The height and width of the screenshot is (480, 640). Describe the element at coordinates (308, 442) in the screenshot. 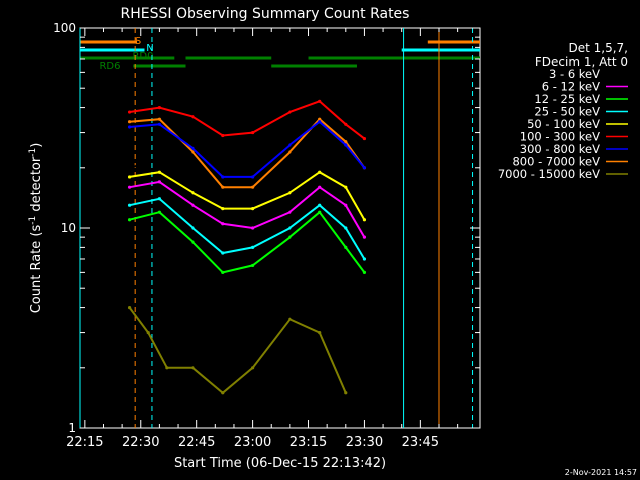

I see `x-tick-label: 23:15` at that location.